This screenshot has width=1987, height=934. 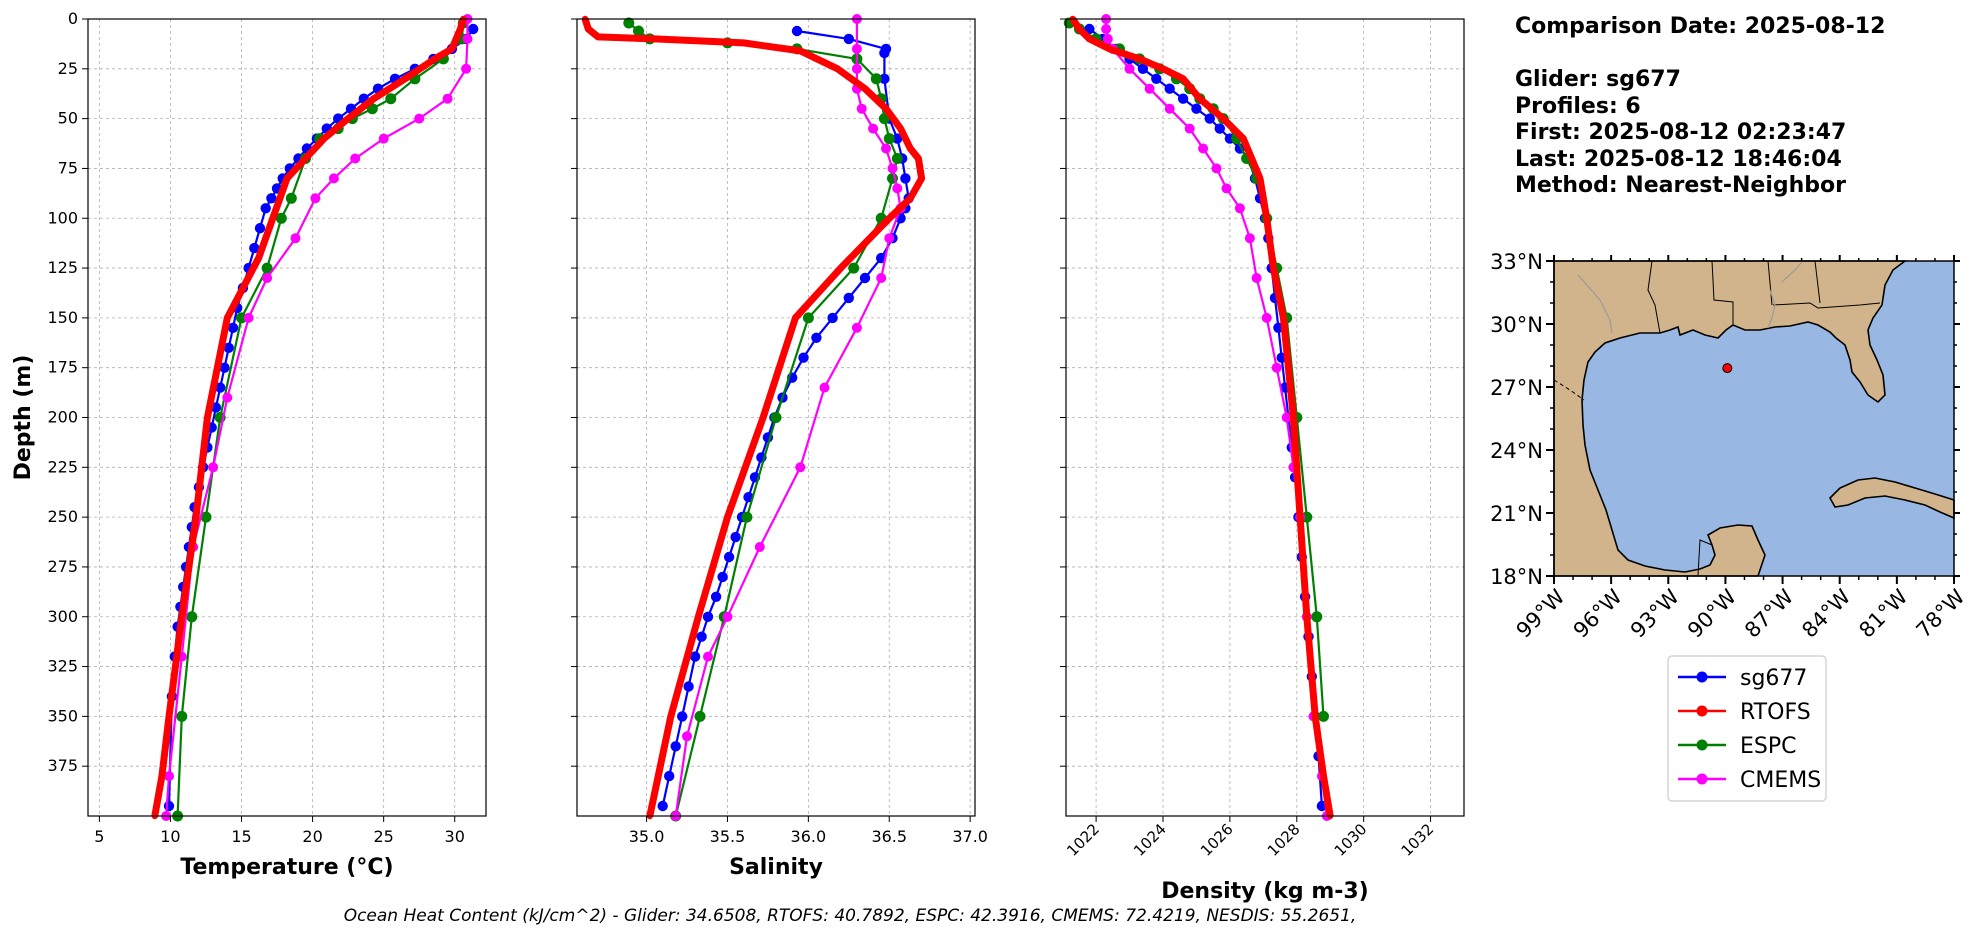 What do you see at coordinates (1941, 613) in the screenshot?
I see `map-x-tick-label: 78°W` at bounding box center [1941, 613].